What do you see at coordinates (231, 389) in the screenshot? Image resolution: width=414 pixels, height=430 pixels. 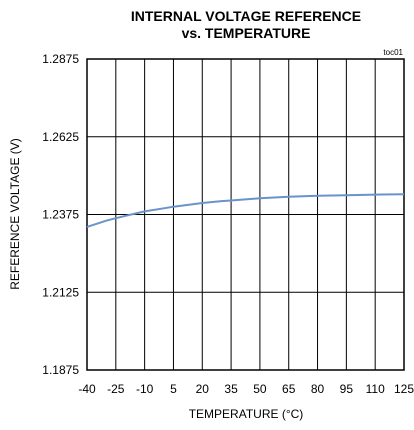 I see `x-tick-label: 35` at bounding box center [231, 389].